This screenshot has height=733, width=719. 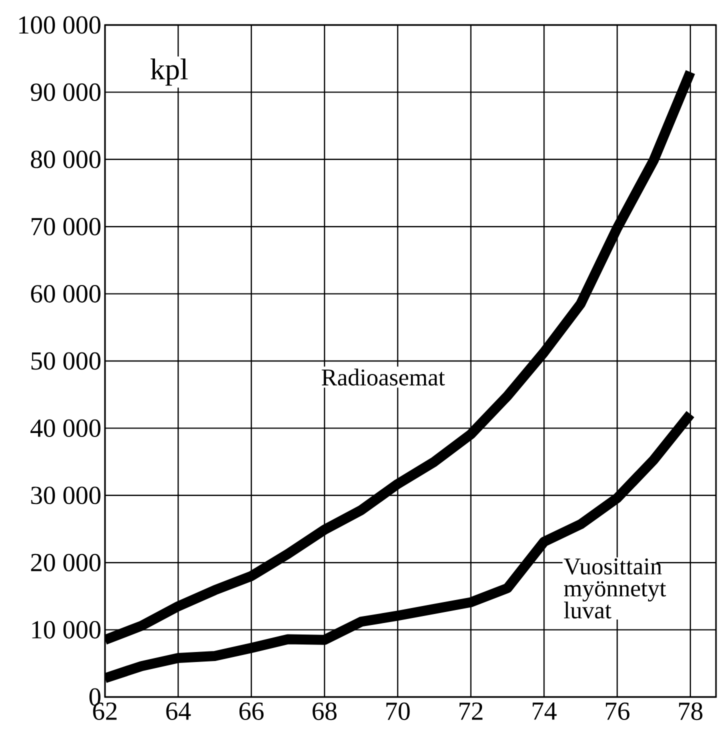 What do you see at coordinates (398, 711) in the screenshot?
I see `x-tick-label: 70` at bounding box center [398, 711].